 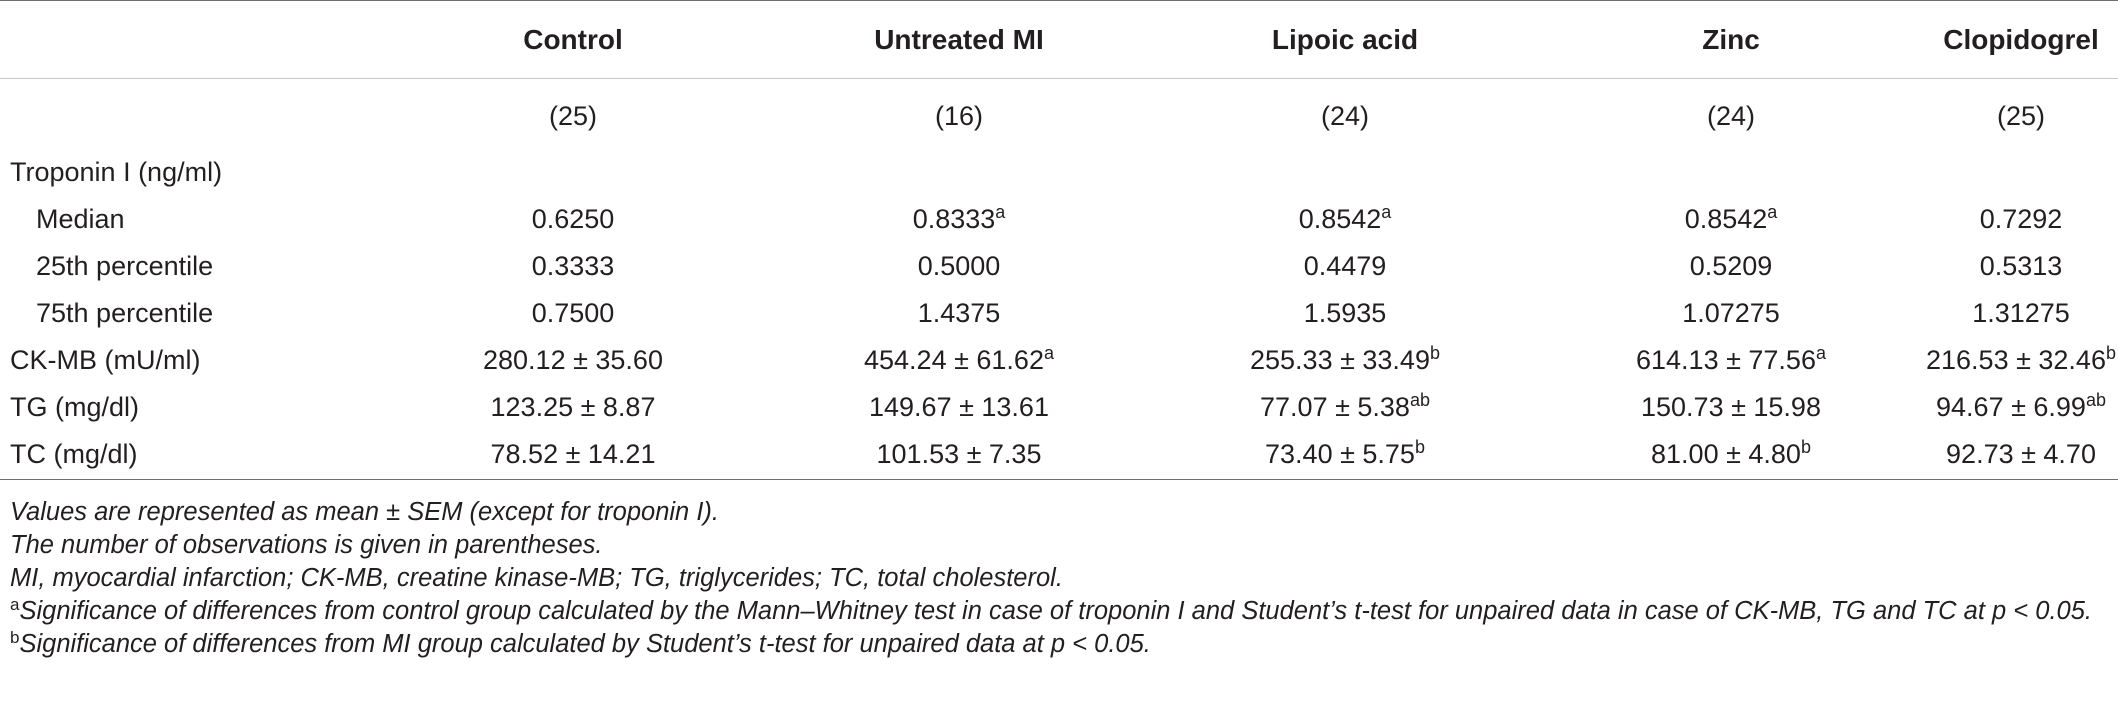 I want to click on cell-value: 101.53 ± 7.35, so click(x=959, y=454).